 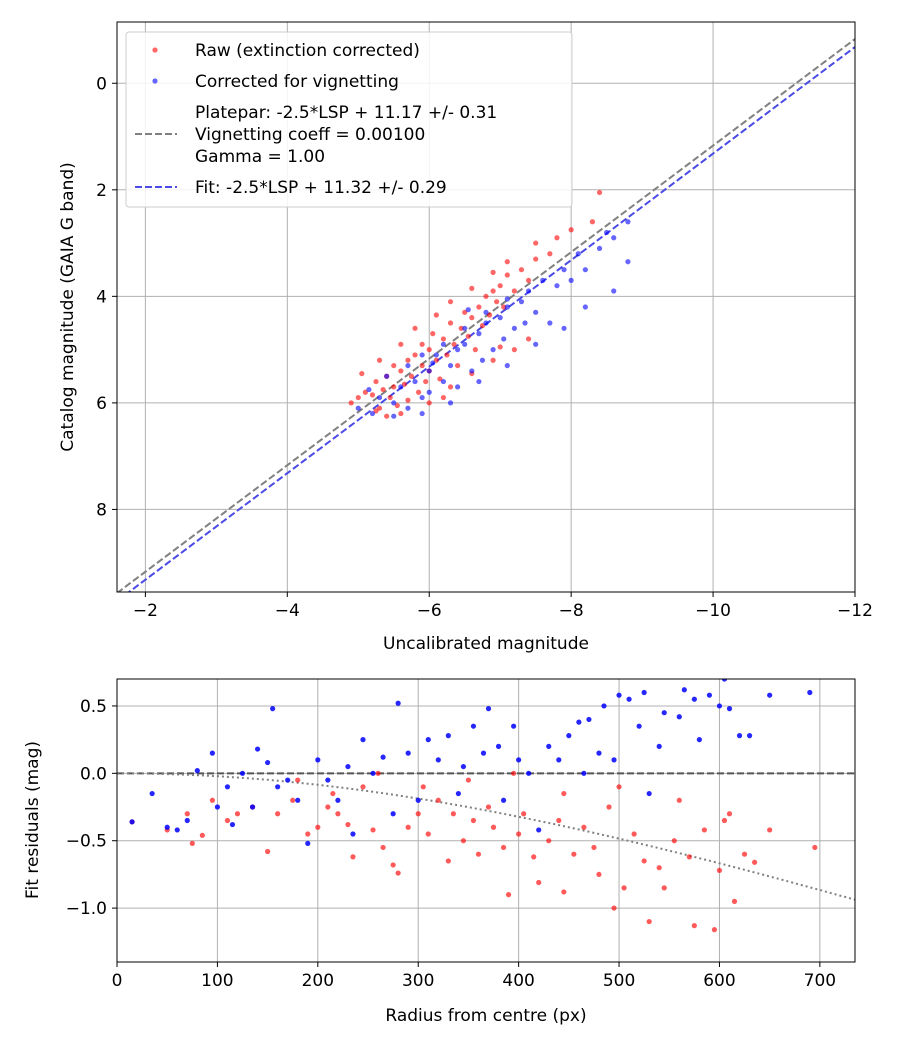 What do you see at coordinates (310, 135) in the screenshot?
I see `legend-platepar-line2: Vignetting coeff = 0.00100` at bounding box center [310, 135].